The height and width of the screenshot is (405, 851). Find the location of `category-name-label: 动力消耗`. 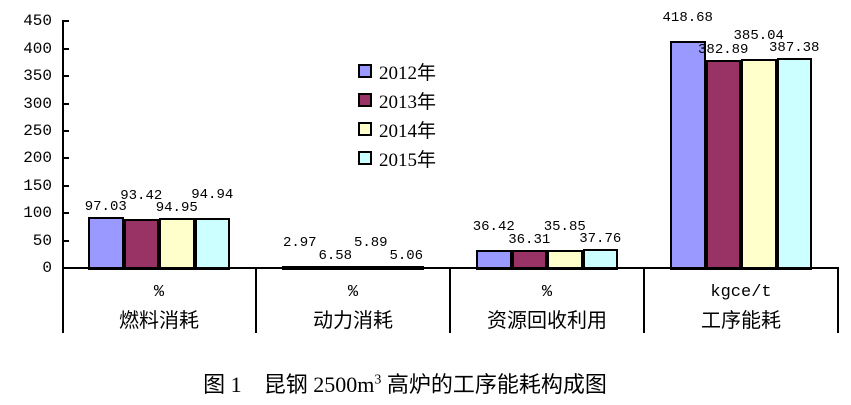

category-name-label: 动力消耗 is located at coordinates (353, 321).